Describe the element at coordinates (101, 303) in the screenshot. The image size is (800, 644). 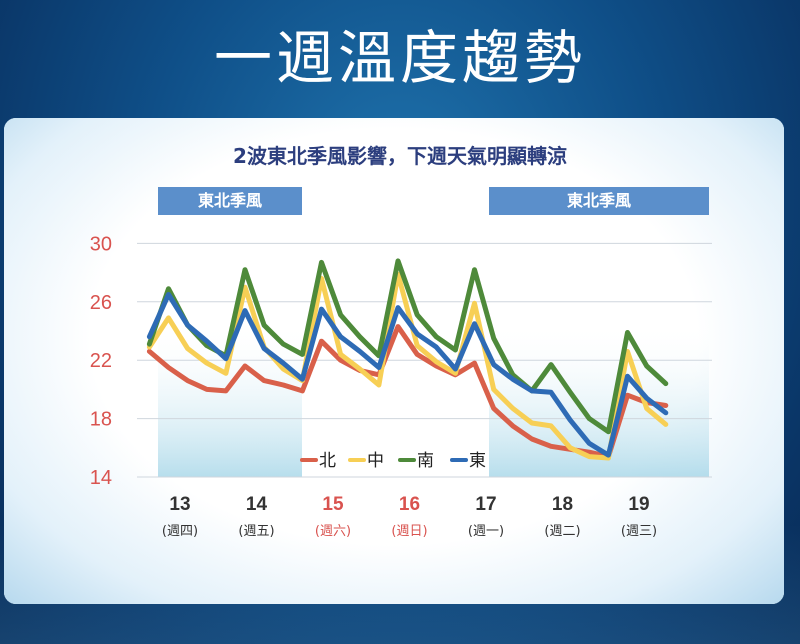
I see `y-tick-label: 26` at that location.